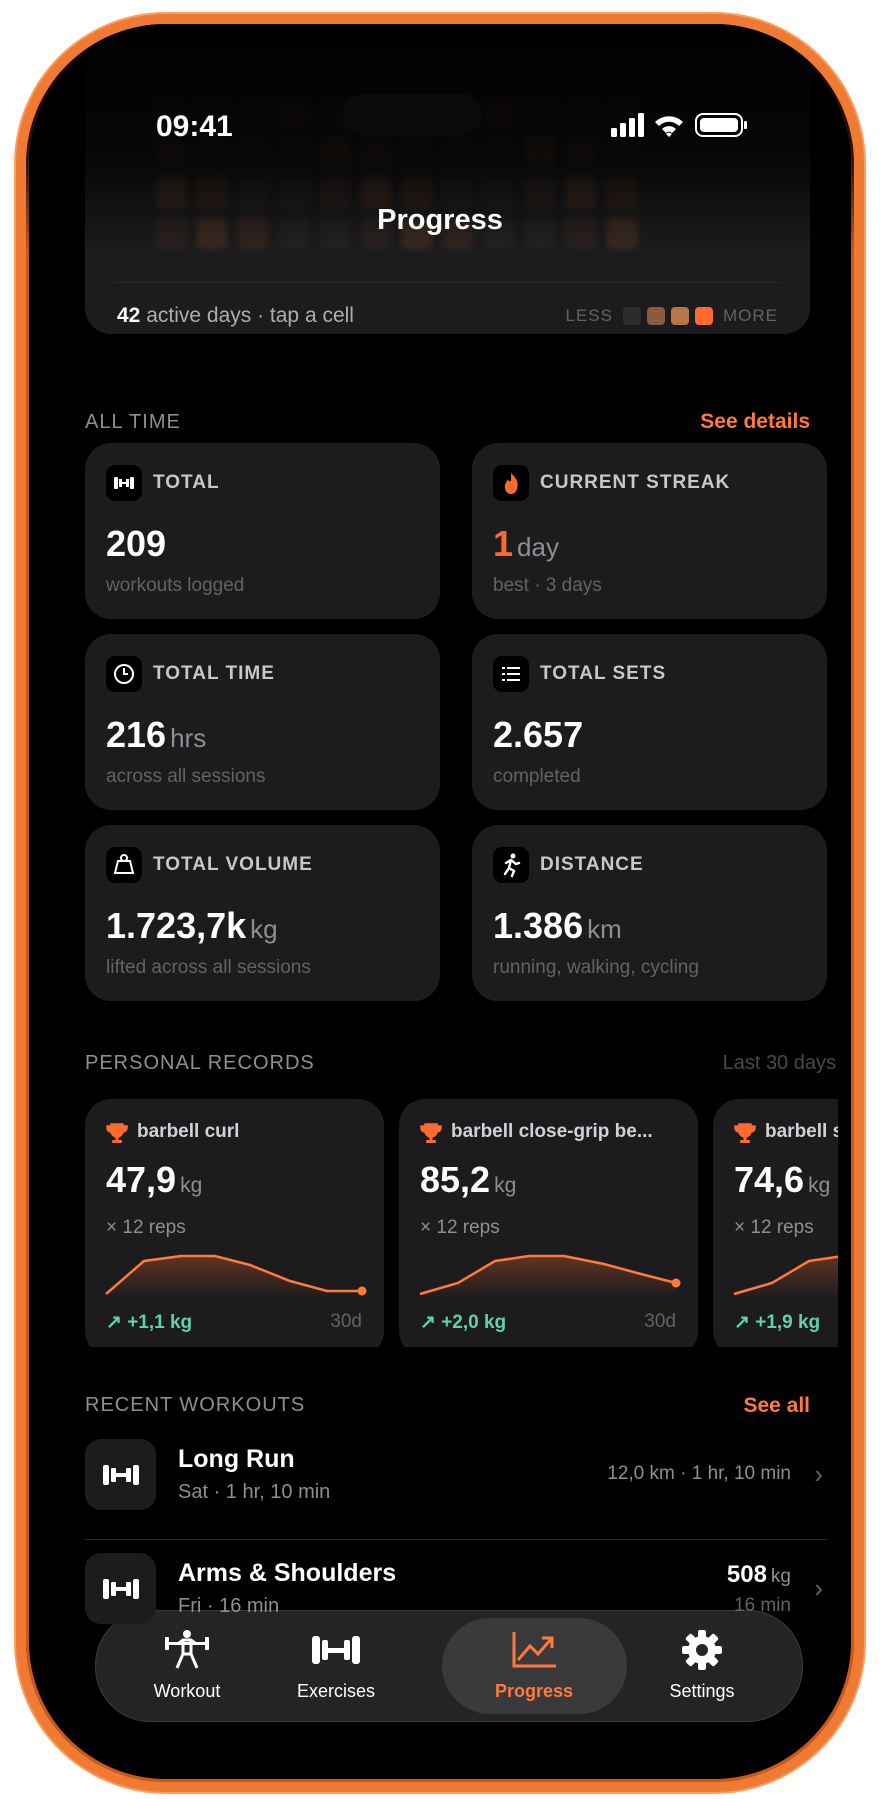 Image resolution: width=880 pixels, height=1799 pixels. What do you see at coordinates (538, 925) in the screenshot?
I see `stat-value: 1.386` at bounding box center [538, 925].